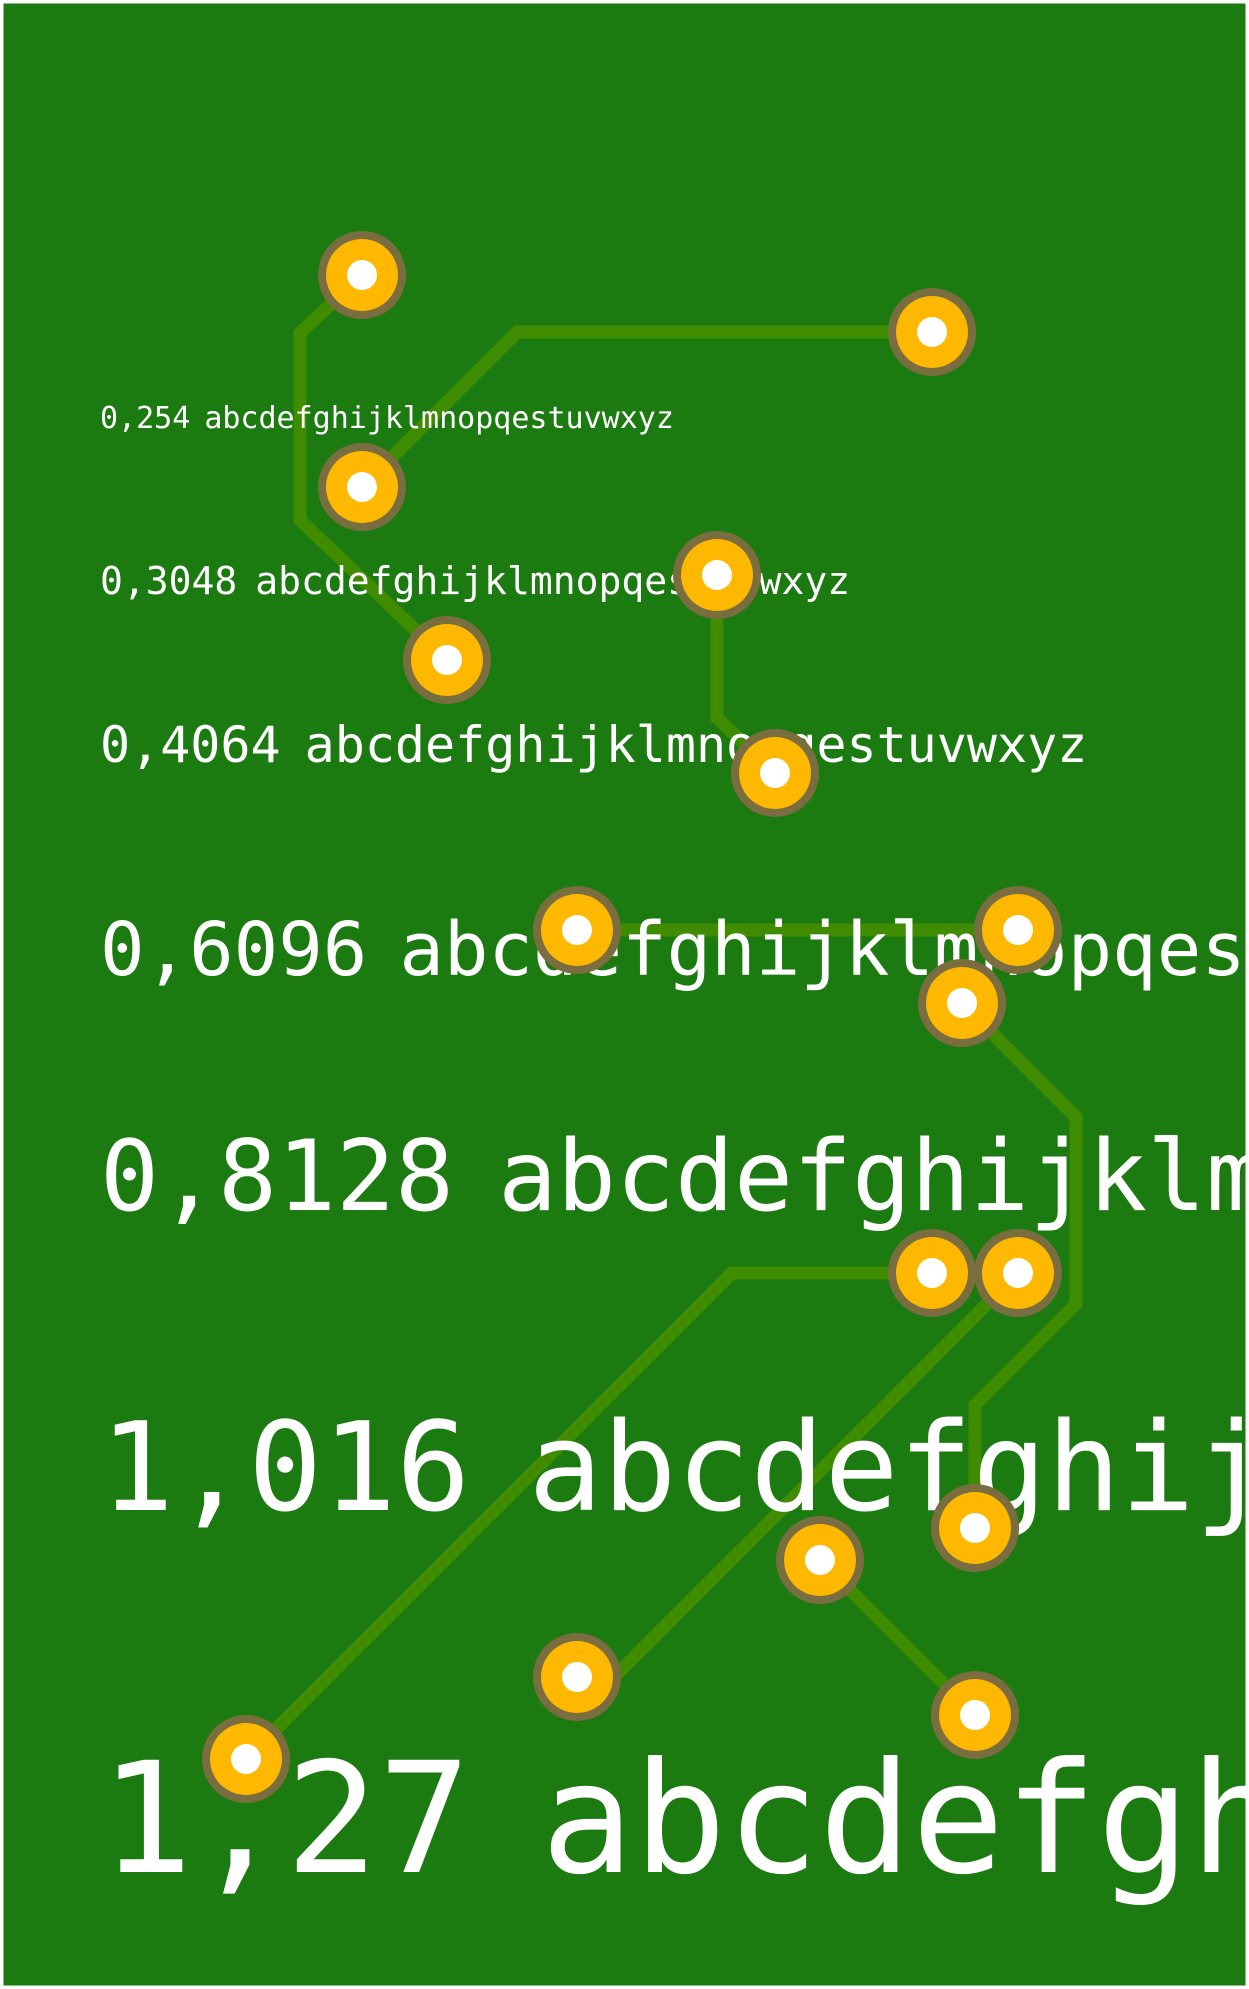 The image size is (1249, 1989). What do you see at coordinates (285, 1468) in the screenshot?
I see `silkscreen-size-label: 1,016` at bounding box center [285, 1468].